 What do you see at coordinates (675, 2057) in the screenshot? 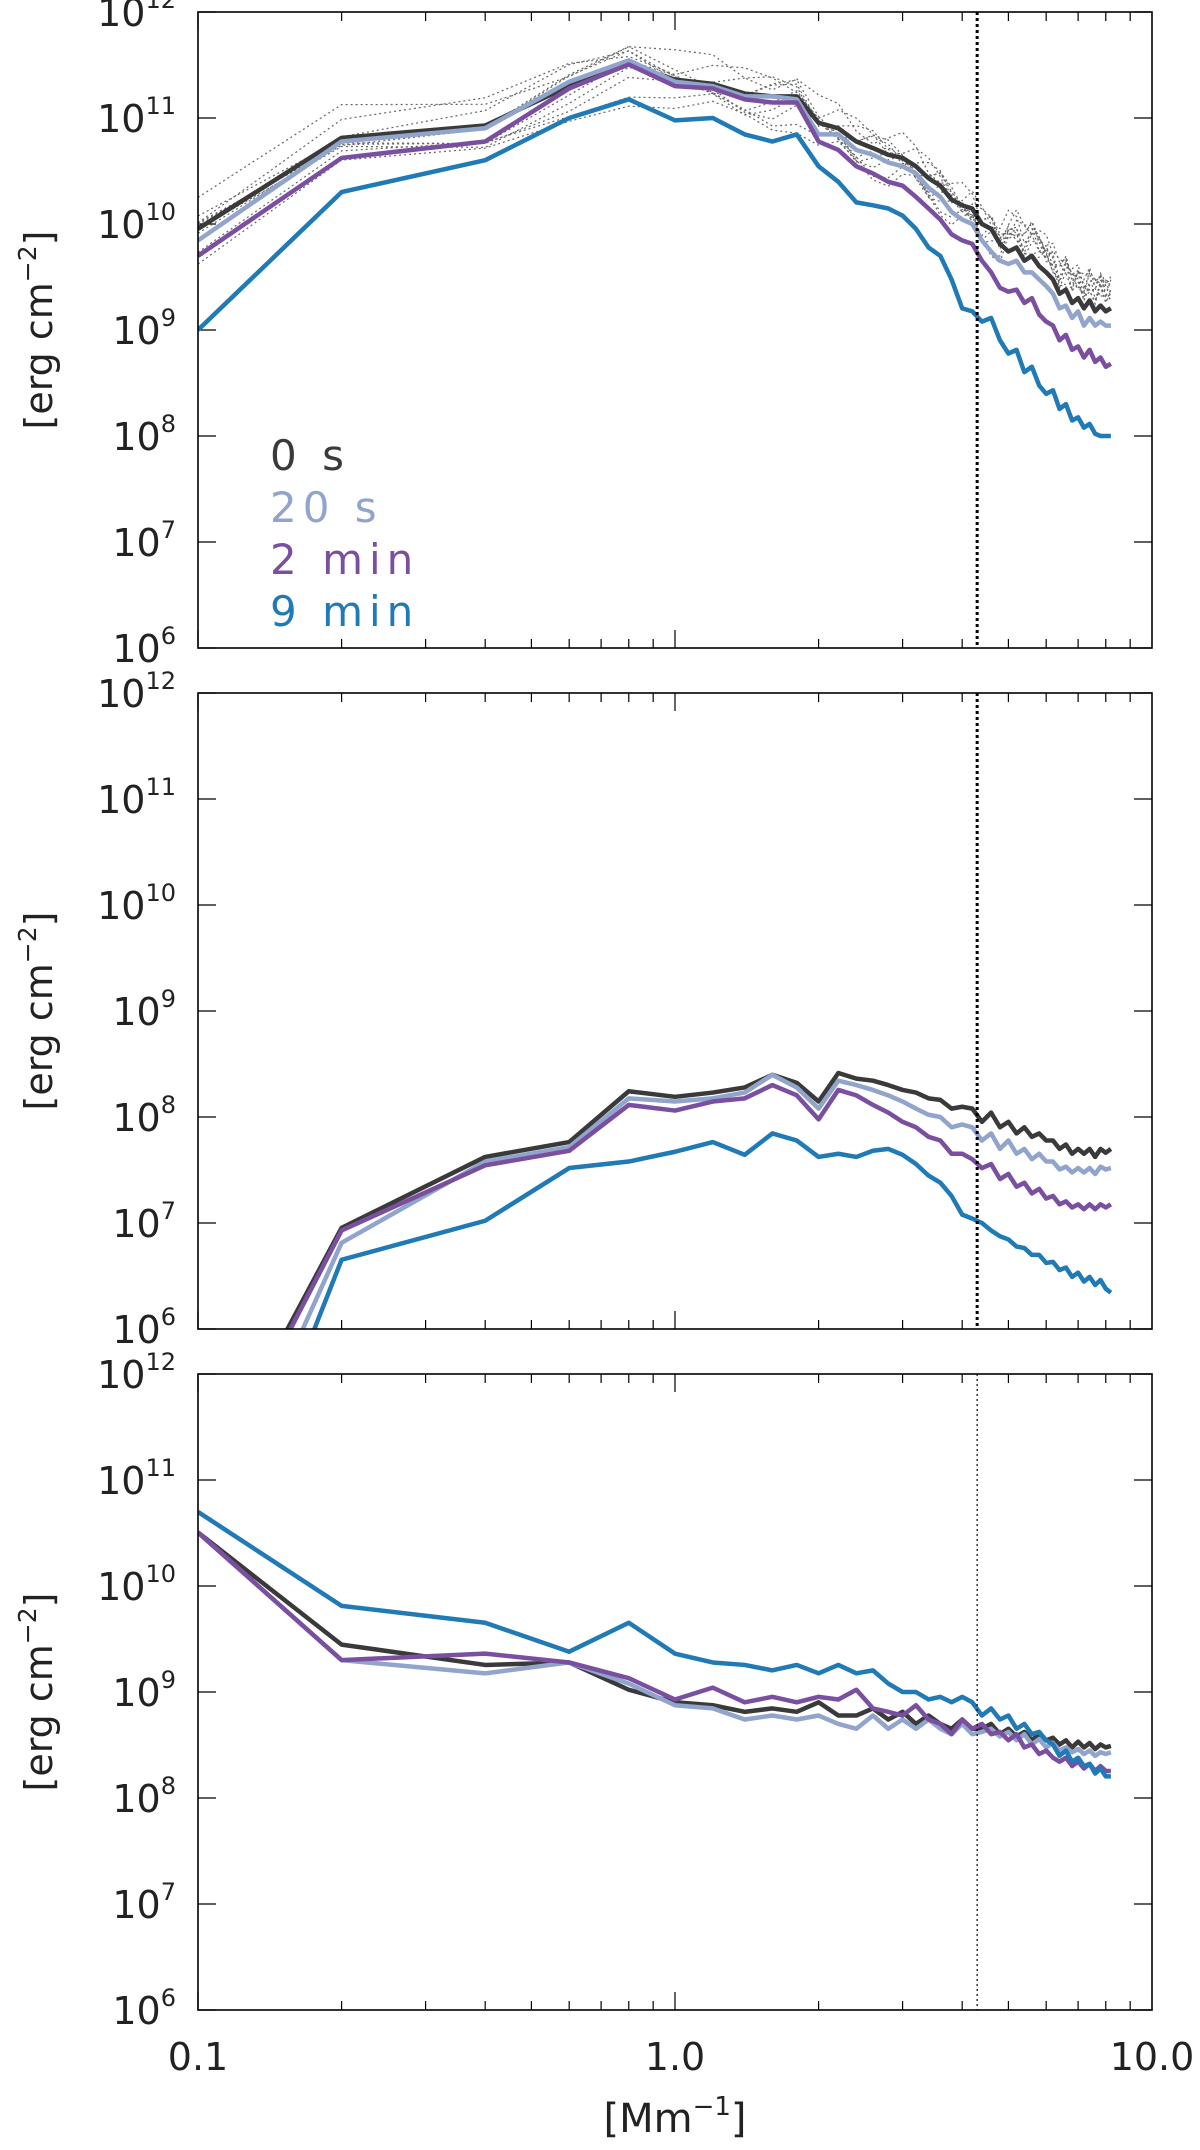
I see `x-tick-label: 1.0` at bounding box center [675, 2057].